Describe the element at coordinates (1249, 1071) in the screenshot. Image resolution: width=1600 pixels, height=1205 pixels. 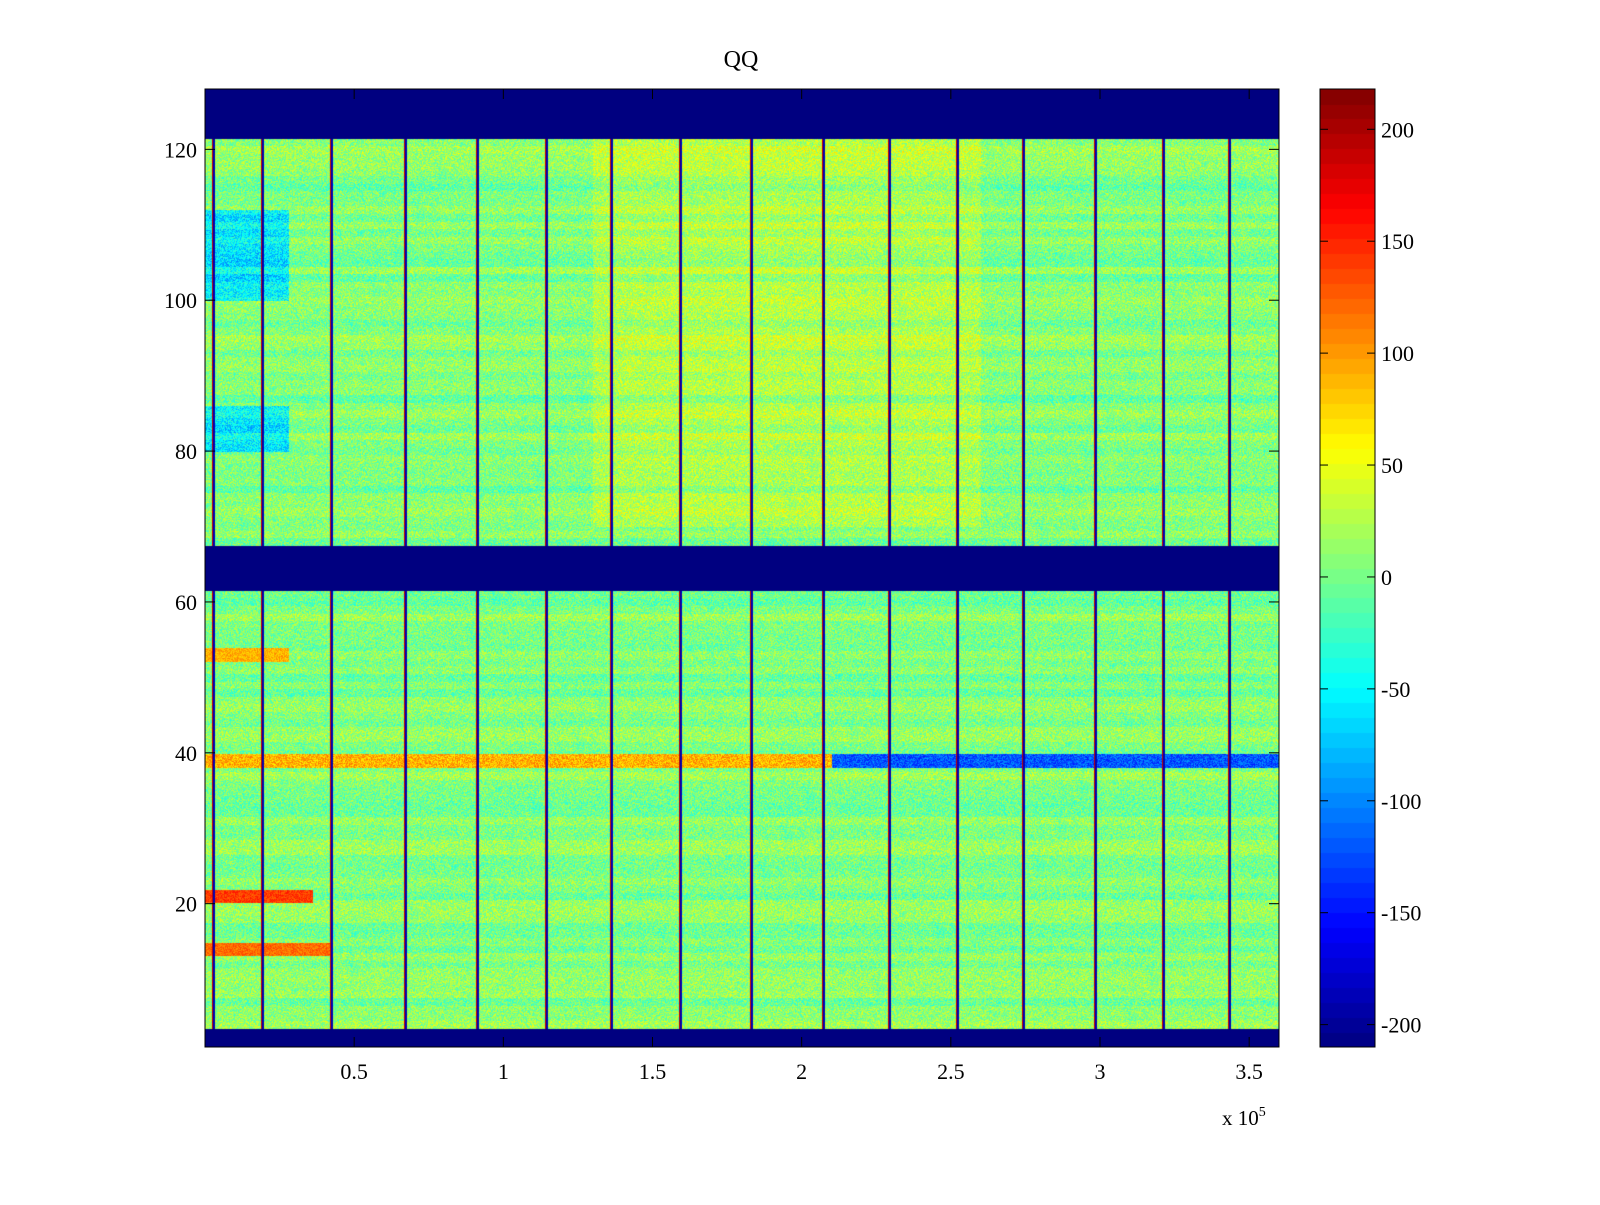
I see `x-tick-label: 3.5` at that location.